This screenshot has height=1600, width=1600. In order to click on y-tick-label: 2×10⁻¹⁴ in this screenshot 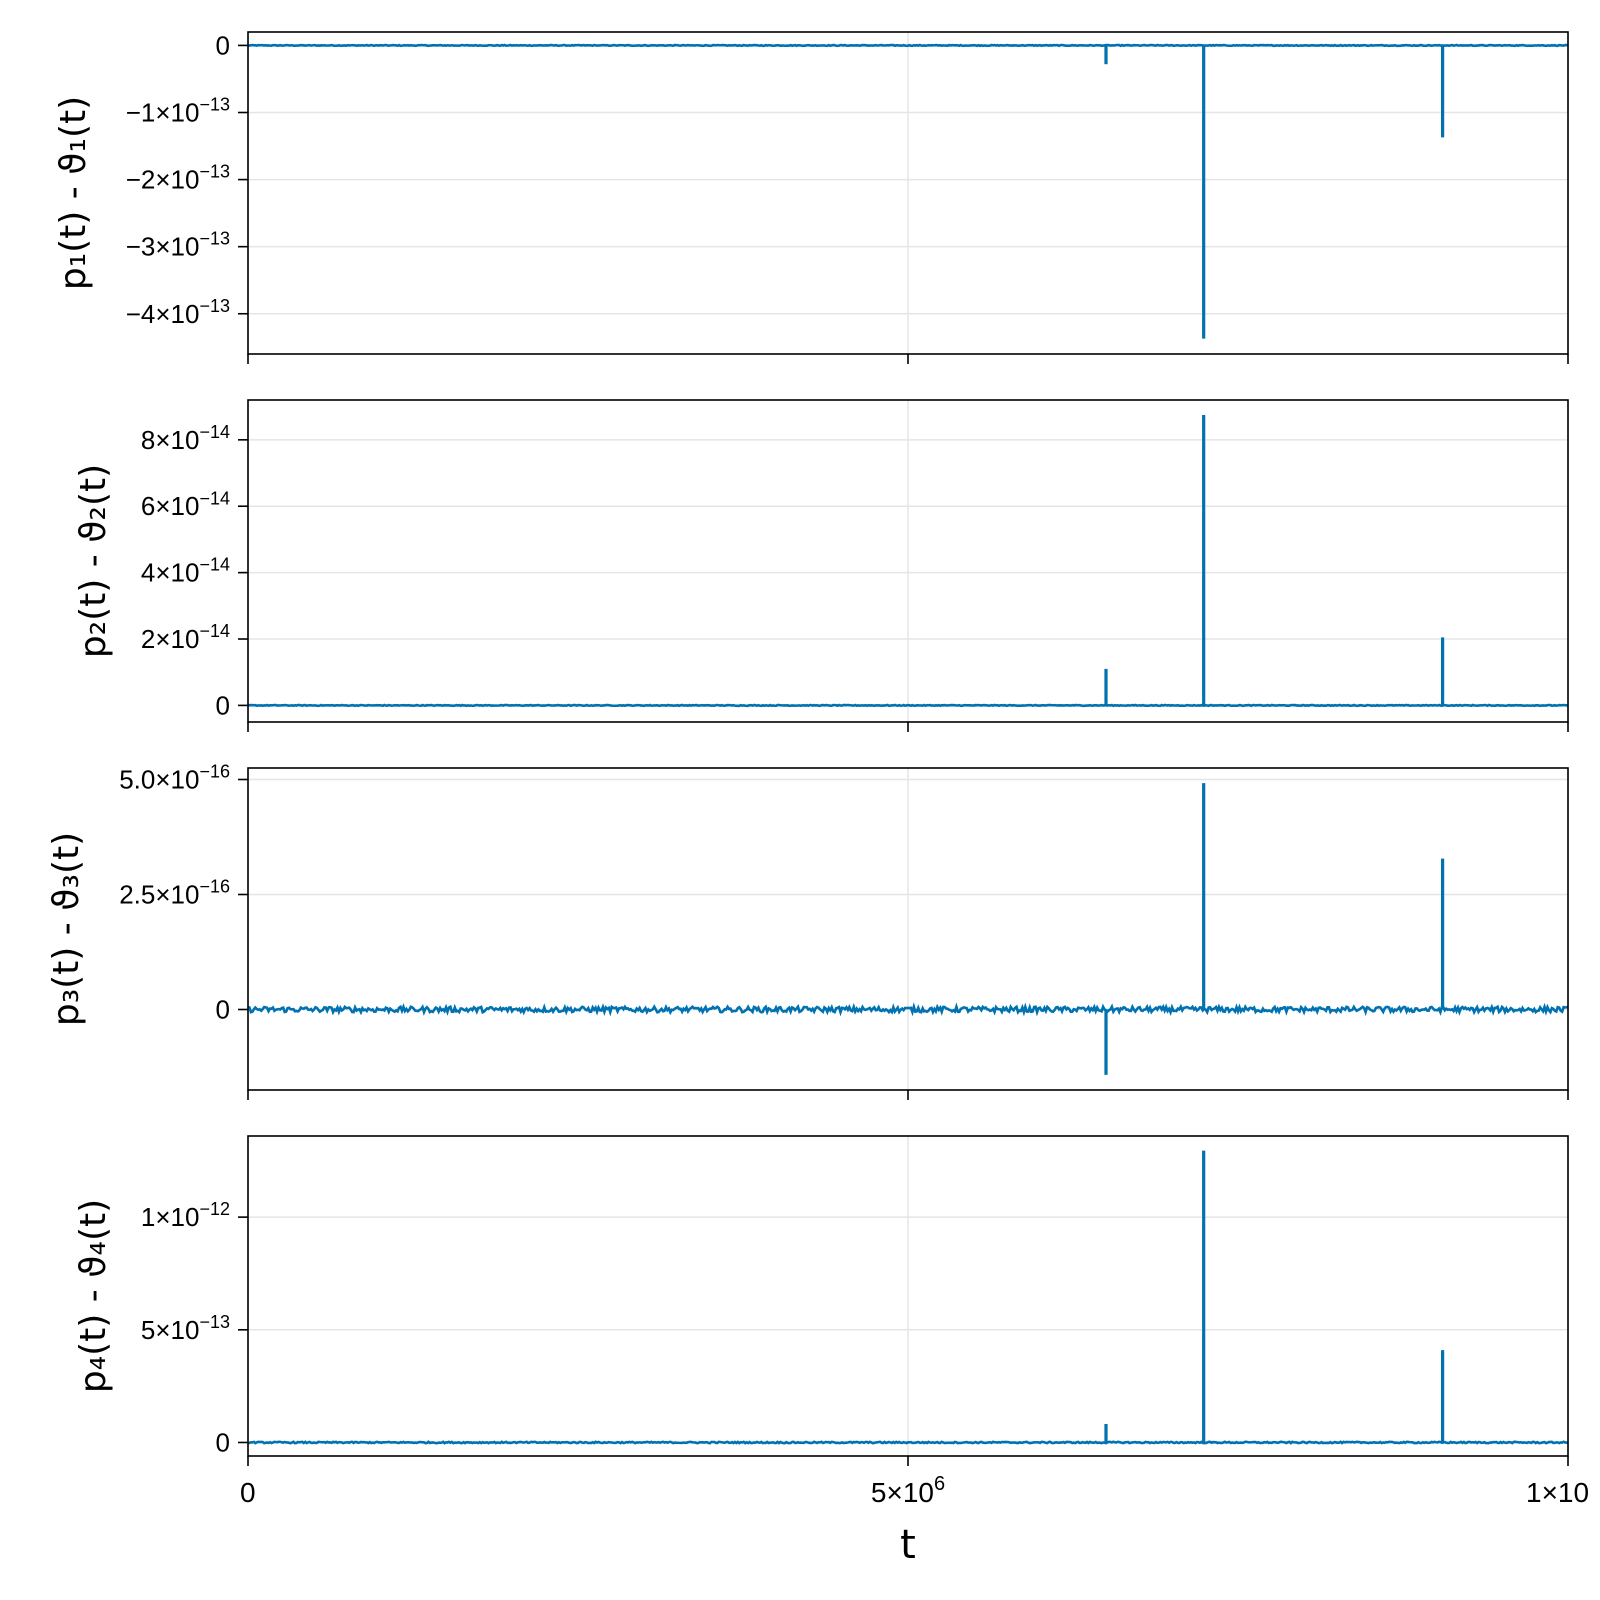, I will do `click(185, 637)`.